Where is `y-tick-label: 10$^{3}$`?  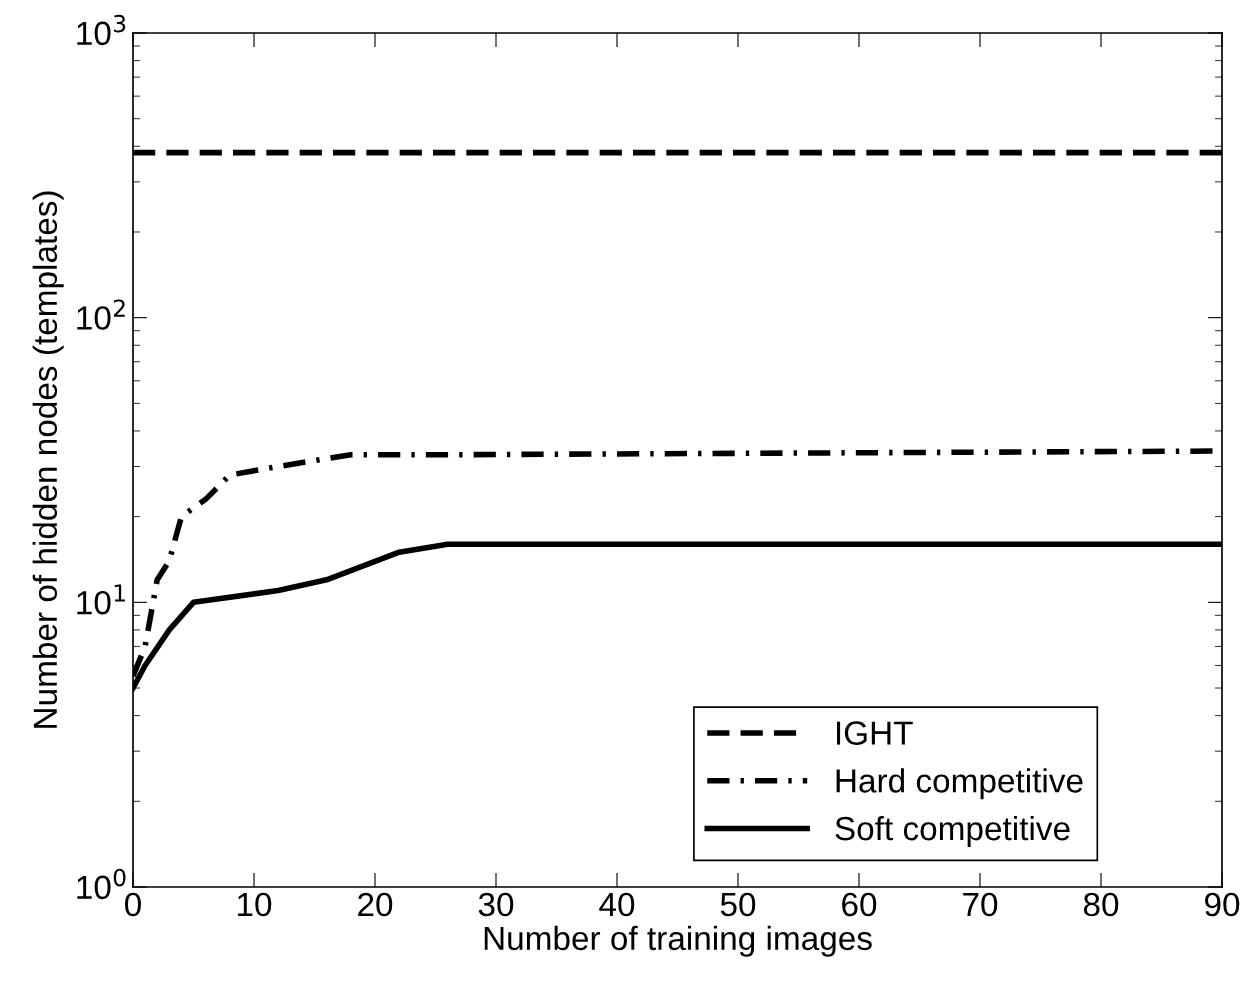
y-tick-label: 10$^{3}$ is located at coordinates (101, 30).